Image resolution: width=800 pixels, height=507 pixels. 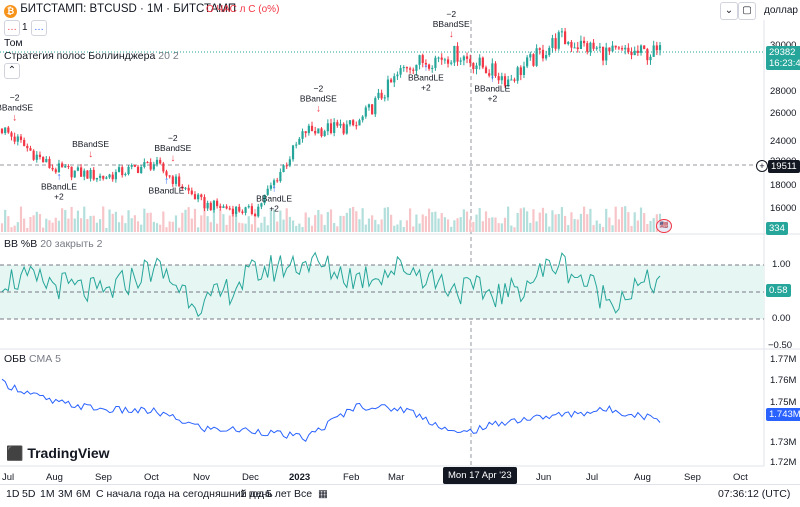 What do you see at coordinates (783, 380) in the screenshot?
I see `obv-tick: 1.76M` at bounding box center [783, 380].